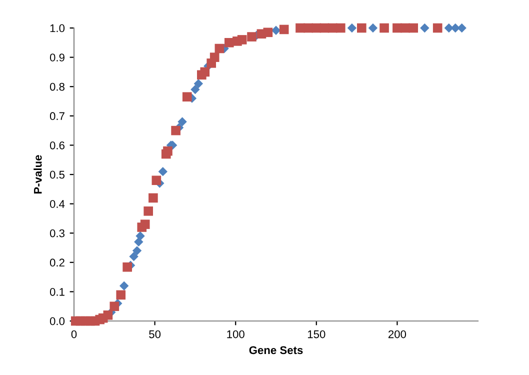 Image resolution: width=529 pixels, height=375 pixels. I want to click on y-tick-label: 0.3, so click(57, 233).